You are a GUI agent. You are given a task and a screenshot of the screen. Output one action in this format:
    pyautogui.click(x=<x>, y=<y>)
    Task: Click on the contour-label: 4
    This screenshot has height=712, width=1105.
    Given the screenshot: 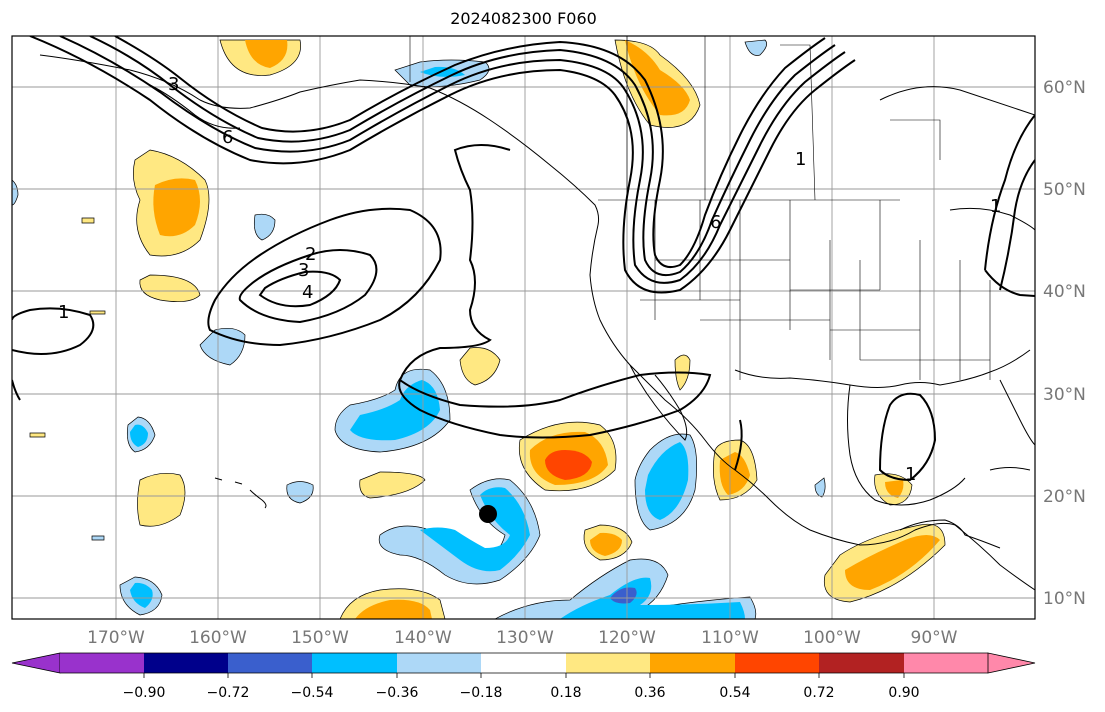 What is the action you would take?
    pyautogui.click(x=307, y=292)
    